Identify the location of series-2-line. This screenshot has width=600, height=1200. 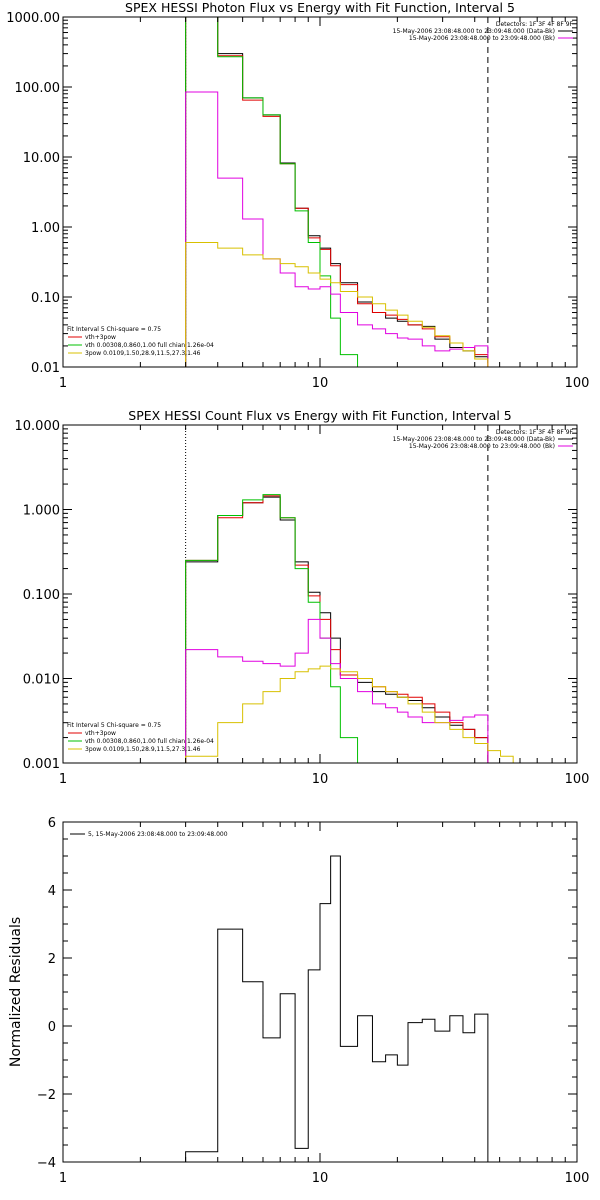
(337, 192).